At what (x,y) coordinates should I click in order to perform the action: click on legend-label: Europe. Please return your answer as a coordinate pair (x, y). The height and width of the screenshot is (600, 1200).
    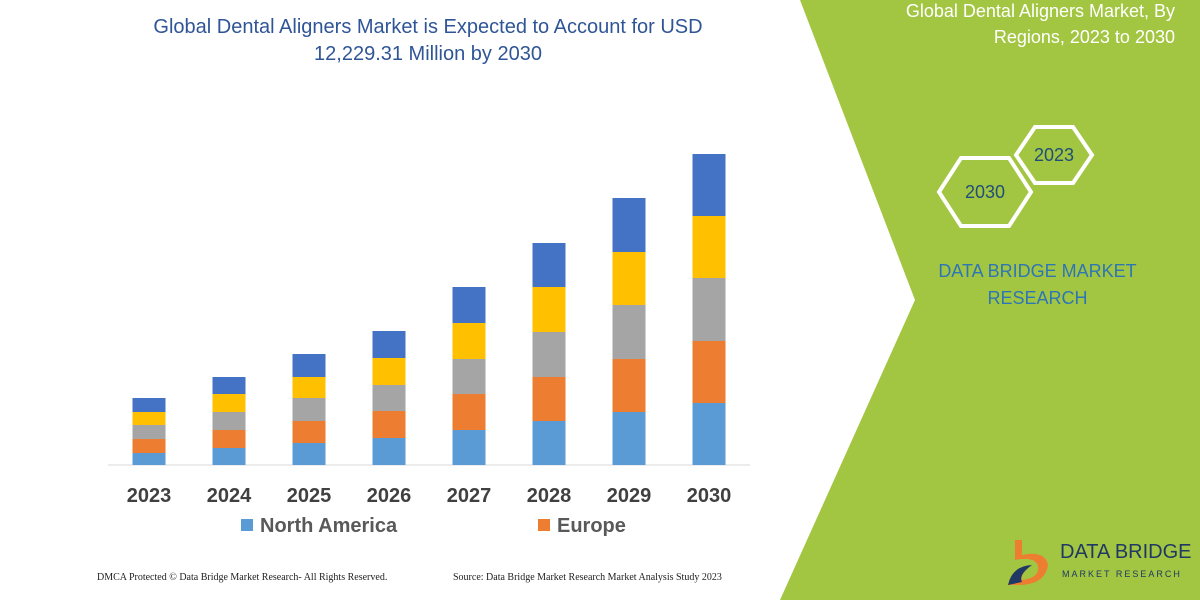
    Looking at the image, I should click on (591, 526).